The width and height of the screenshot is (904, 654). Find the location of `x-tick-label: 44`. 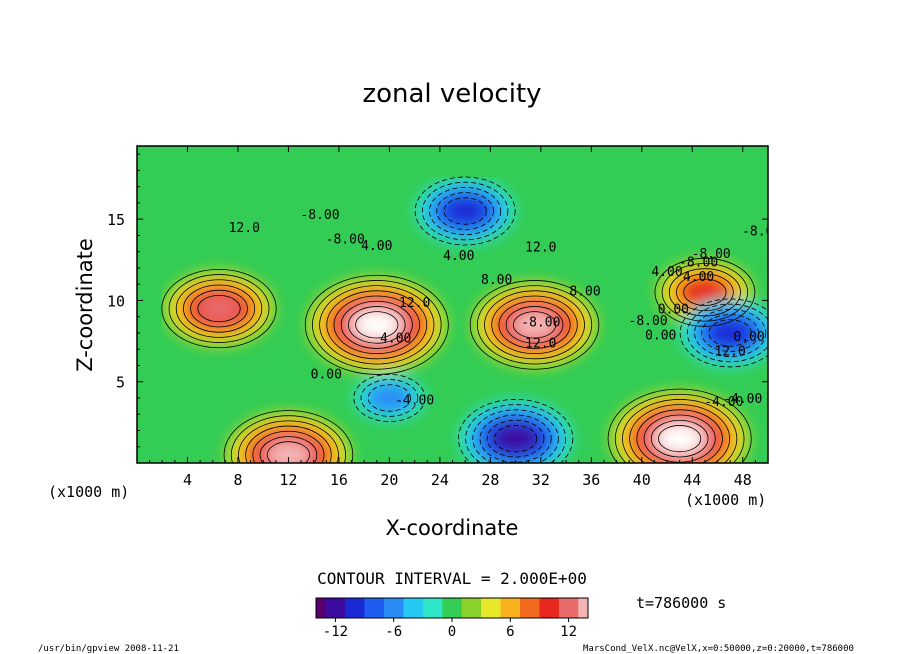

x-tick-label: 44 is located at coordinates (692, 480).